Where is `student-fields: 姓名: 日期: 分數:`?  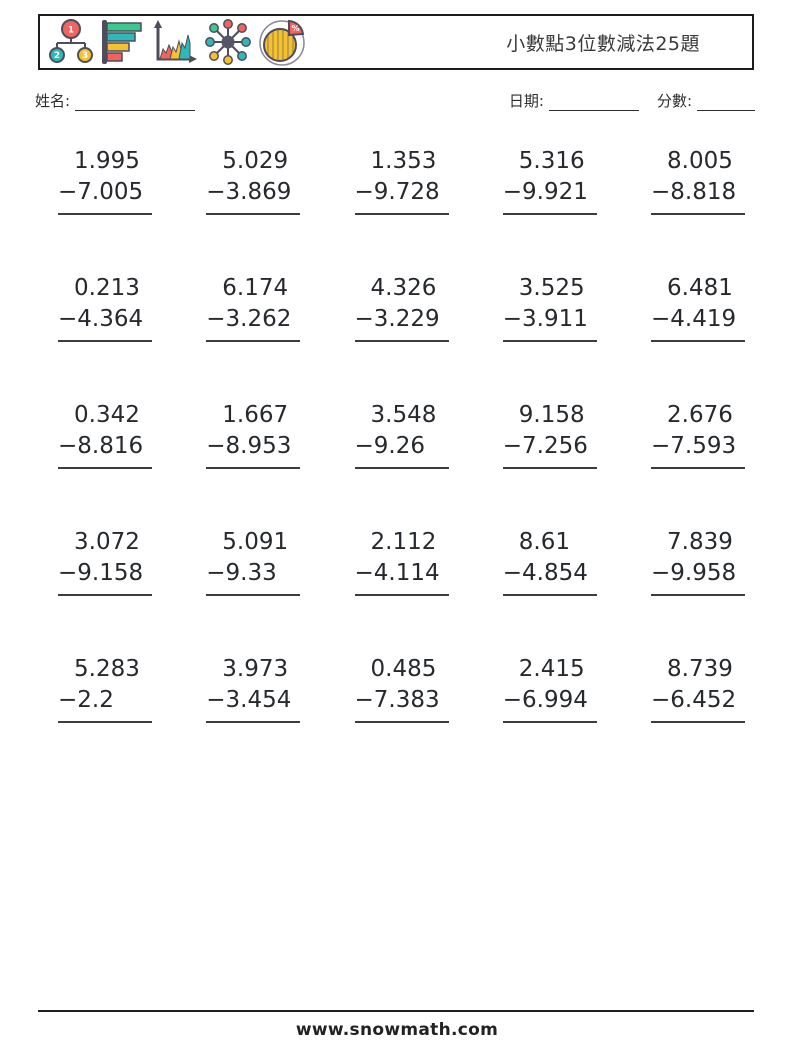 student-fields: 姓名: 日期: 分數: is located at coordinates (395, 100).